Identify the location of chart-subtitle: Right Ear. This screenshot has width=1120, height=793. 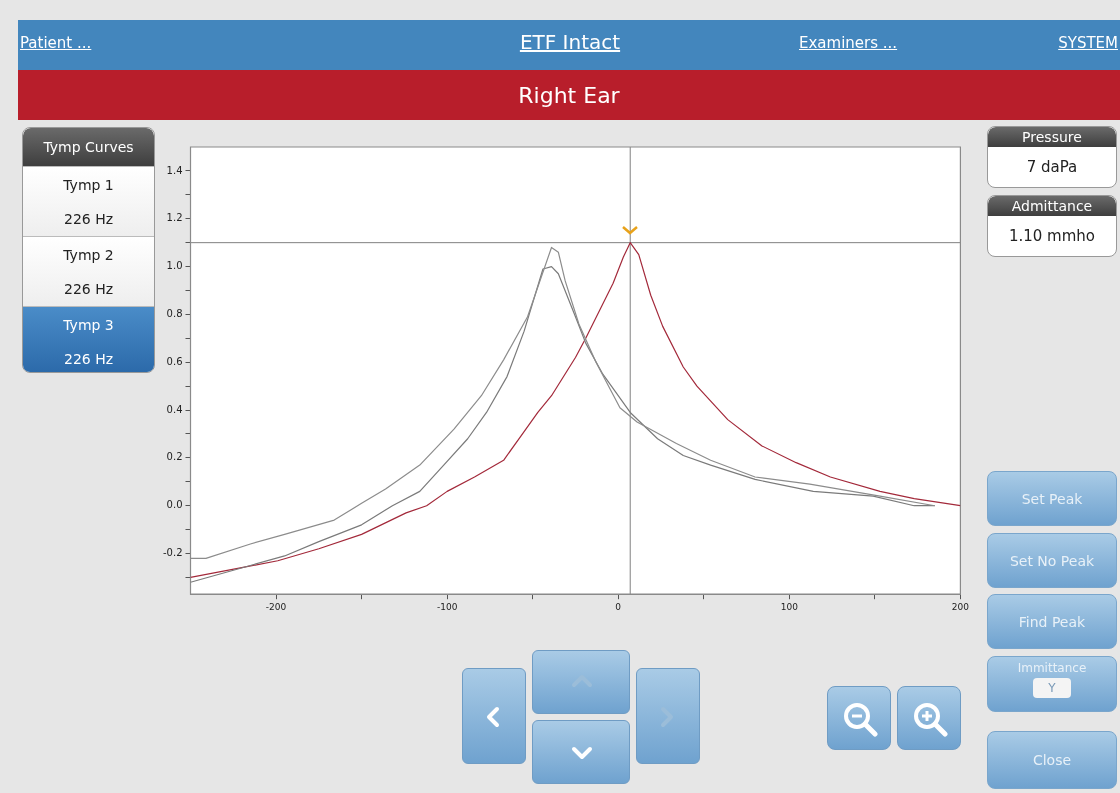
(569, 95).